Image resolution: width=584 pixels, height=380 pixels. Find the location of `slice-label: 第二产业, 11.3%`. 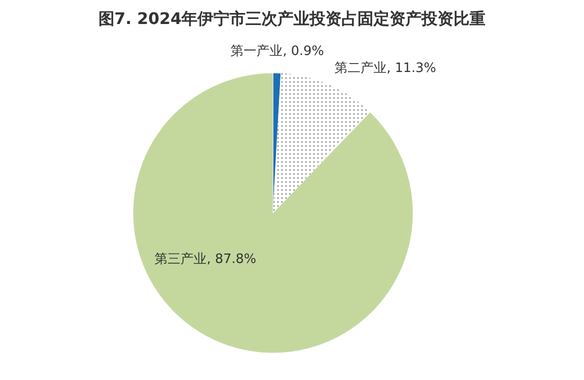

slice-label: 第二产业, 11.3% is located at coordinates (385, 68).